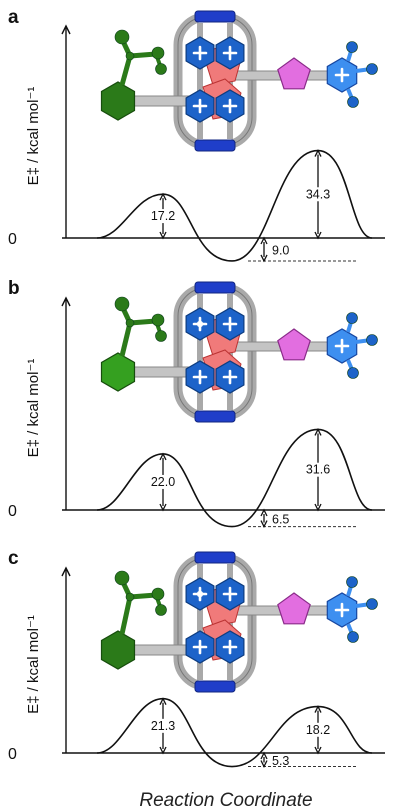  I want to click on well-label: 5.3, so click(280, 761).